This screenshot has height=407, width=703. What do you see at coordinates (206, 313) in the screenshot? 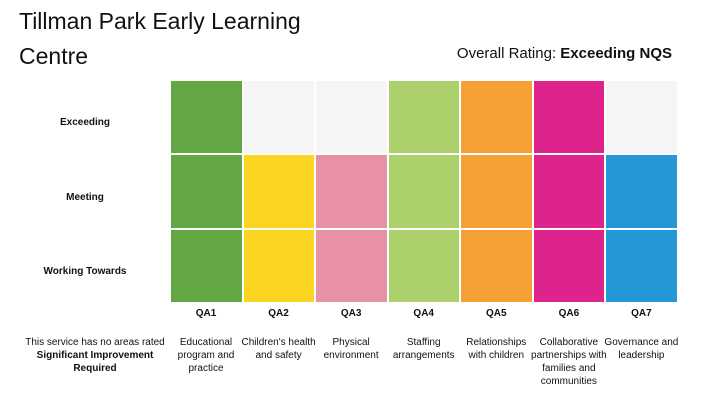
I see `qa-label-qa1: QA1` at bounding box center [206, 313].